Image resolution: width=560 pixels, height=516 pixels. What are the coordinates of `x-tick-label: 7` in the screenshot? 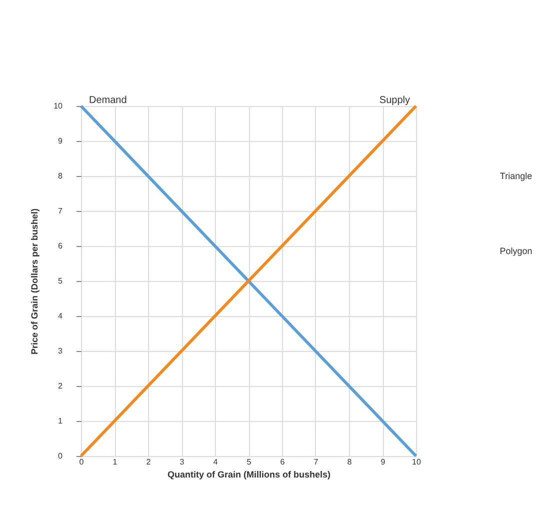 It's located at (316, 462).